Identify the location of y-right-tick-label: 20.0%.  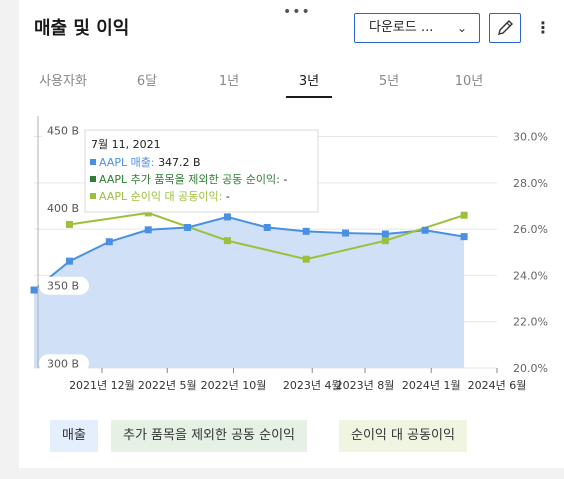
(530, 368).